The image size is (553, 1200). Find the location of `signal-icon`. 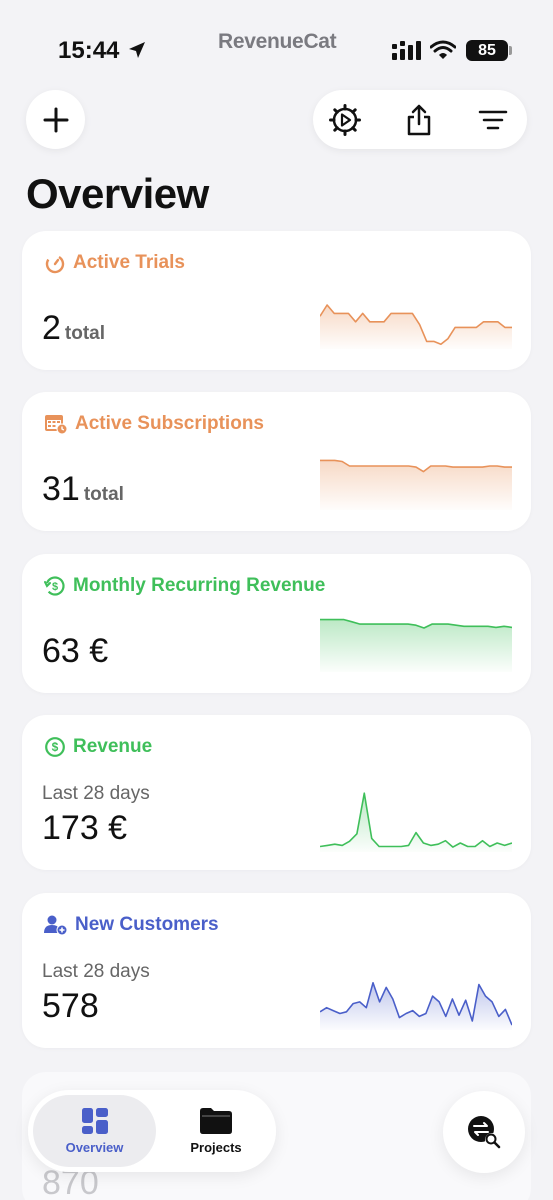

signal-icon is located at coordinates (407, 52).